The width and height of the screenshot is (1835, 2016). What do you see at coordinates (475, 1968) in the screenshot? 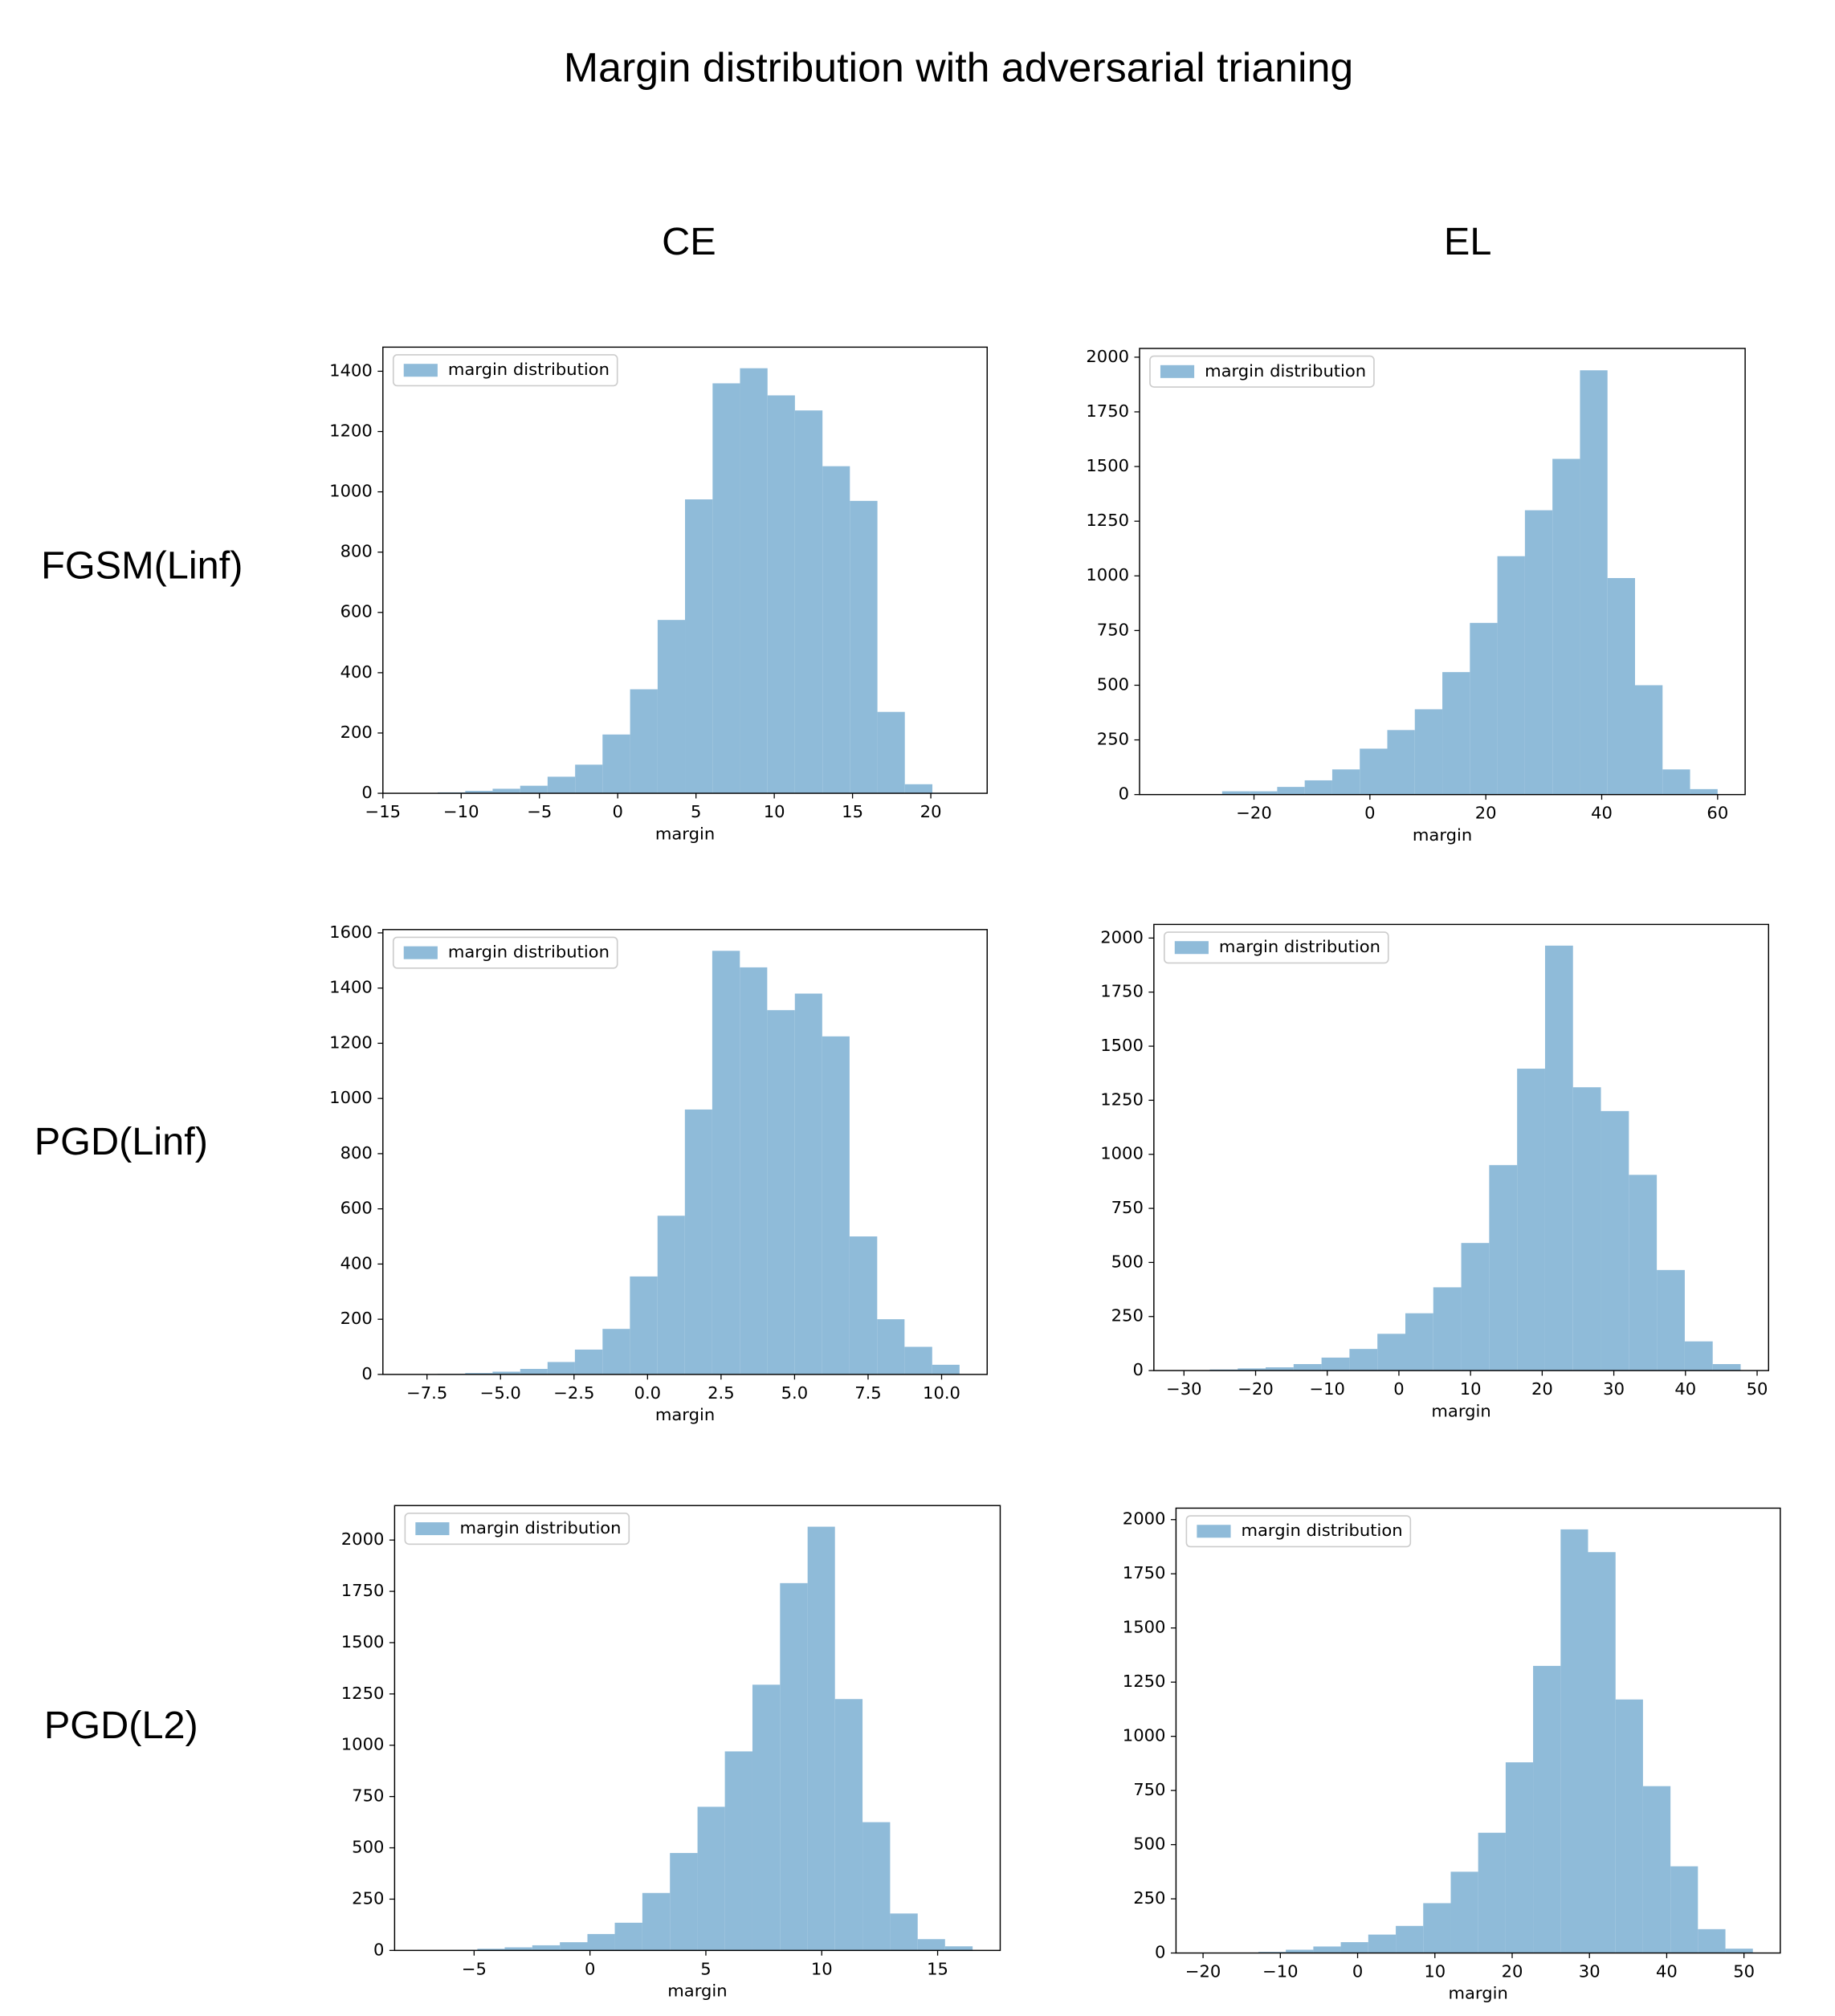
I see `x-tick-label: −5` at bounding box center [475, 1968].